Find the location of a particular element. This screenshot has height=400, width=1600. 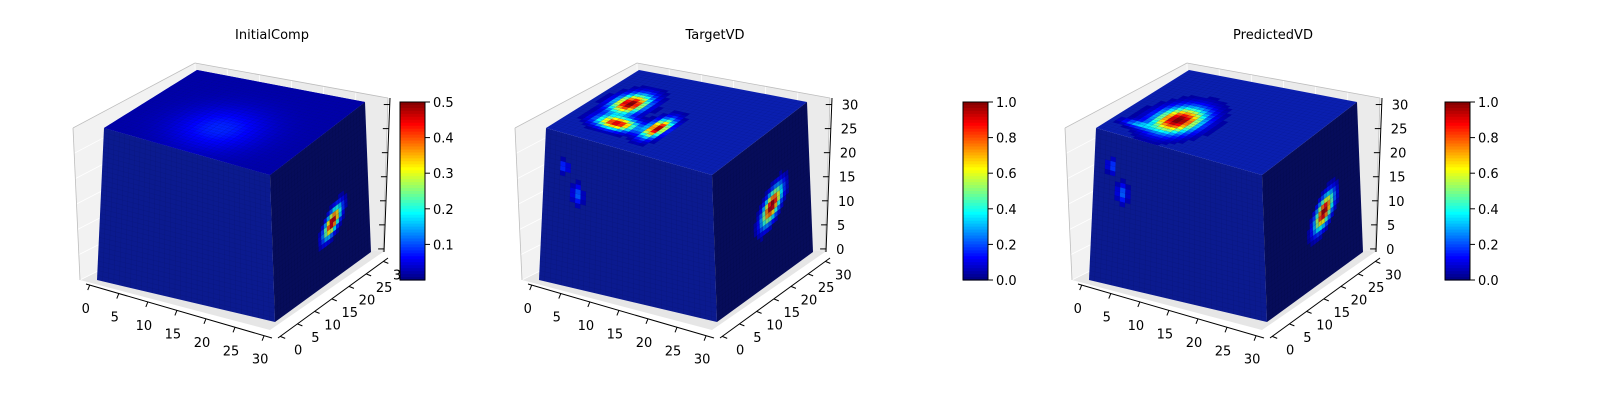

x-tick-label: 25 is located at coordinates (673, 351).